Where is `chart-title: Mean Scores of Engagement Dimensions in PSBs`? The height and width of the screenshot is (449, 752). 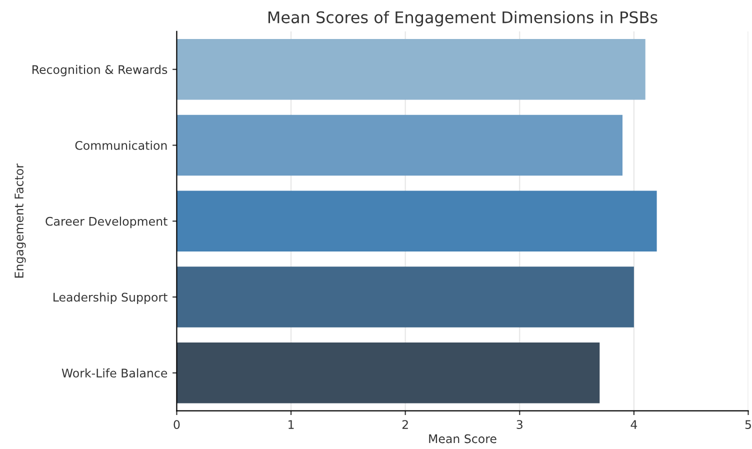
chart-title: Mean Scores of Engagement Dimensions in PSBs is located at coordinates (463, 18).